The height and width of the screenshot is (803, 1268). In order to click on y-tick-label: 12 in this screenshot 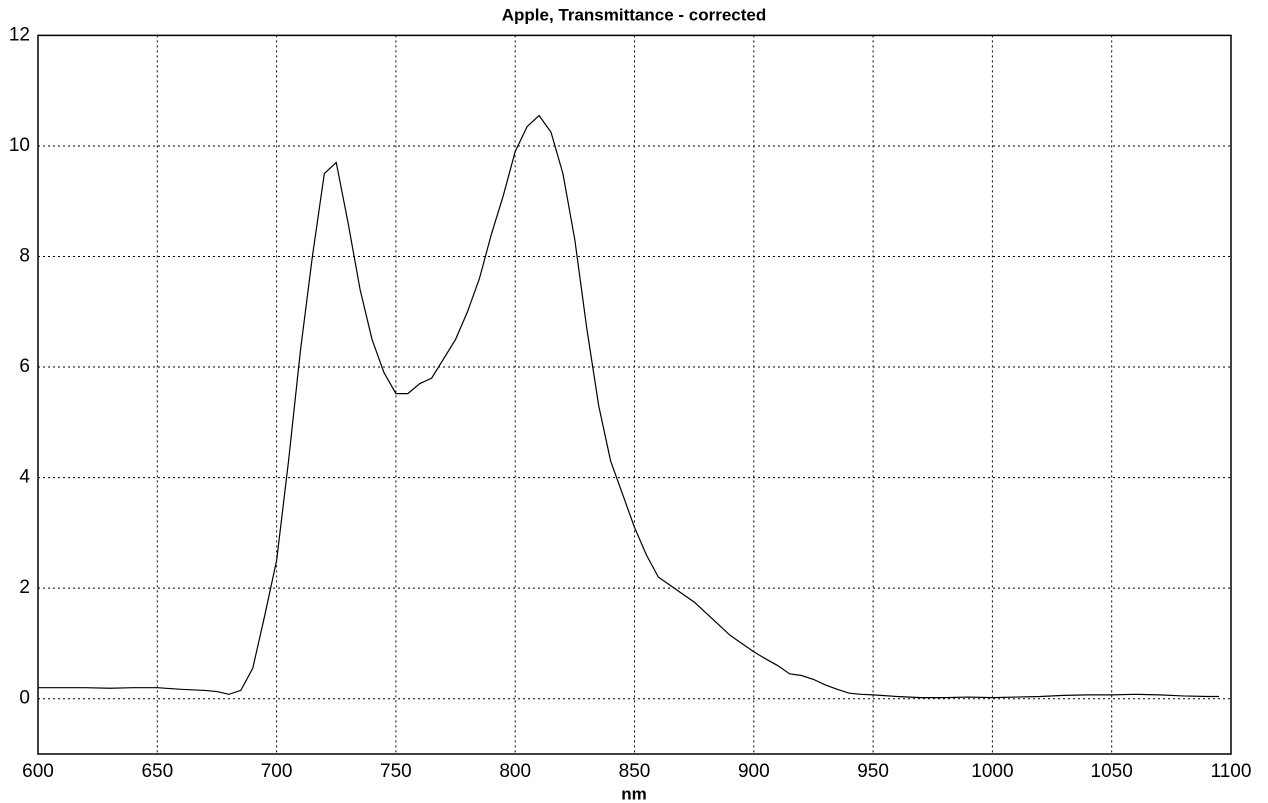, I will do `click(19, 34)`.